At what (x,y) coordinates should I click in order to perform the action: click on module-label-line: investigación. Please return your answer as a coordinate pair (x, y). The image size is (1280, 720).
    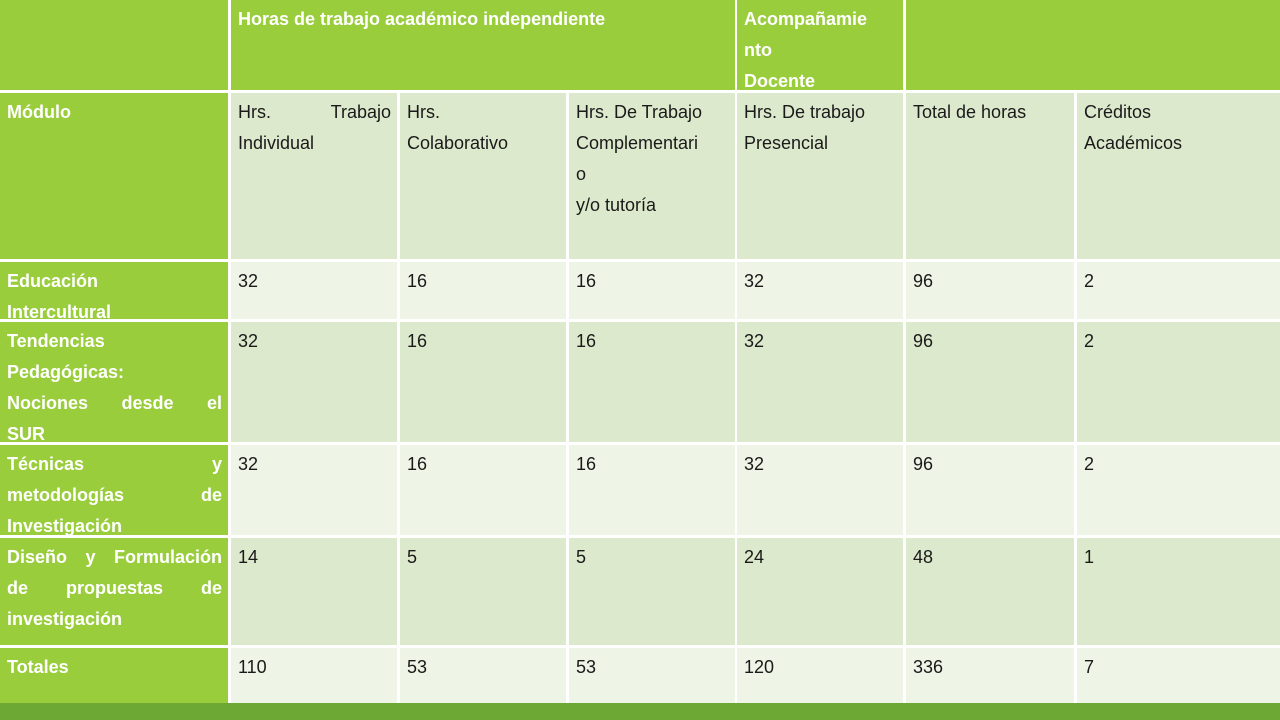
    Looking at the image, I should click on (65, 619).